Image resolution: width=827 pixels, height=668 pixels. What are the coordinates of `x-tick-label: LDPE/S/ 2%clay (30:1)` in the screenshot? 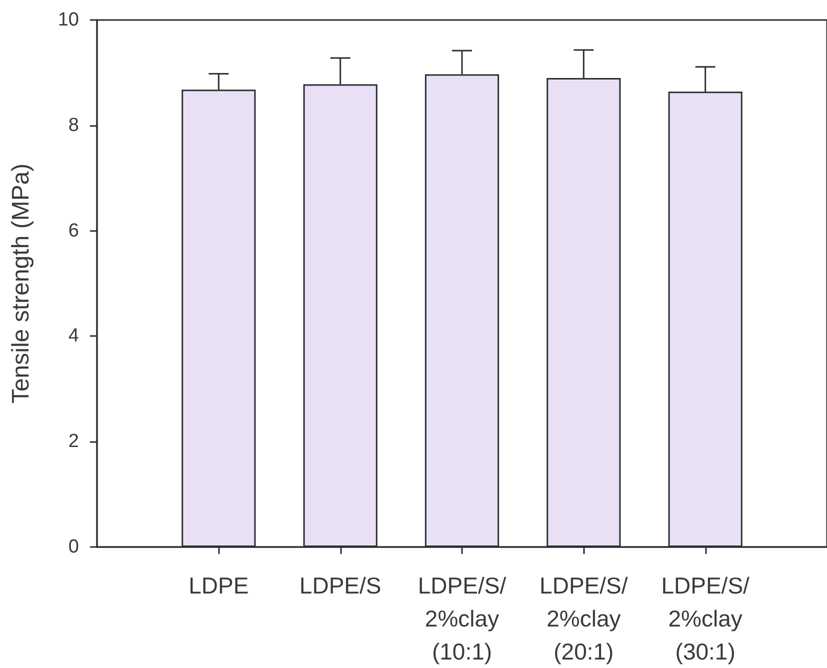 It's located at (705, 618).